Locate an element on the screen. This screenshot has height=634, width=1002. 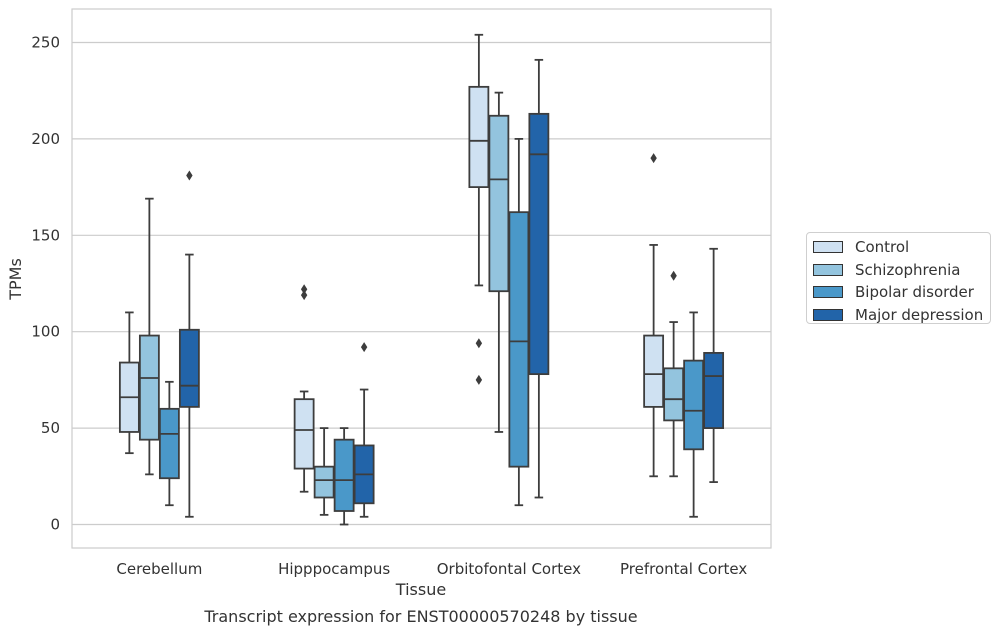
x-tick-label-2: Hipppocampus is located at coordinates (334, 569).